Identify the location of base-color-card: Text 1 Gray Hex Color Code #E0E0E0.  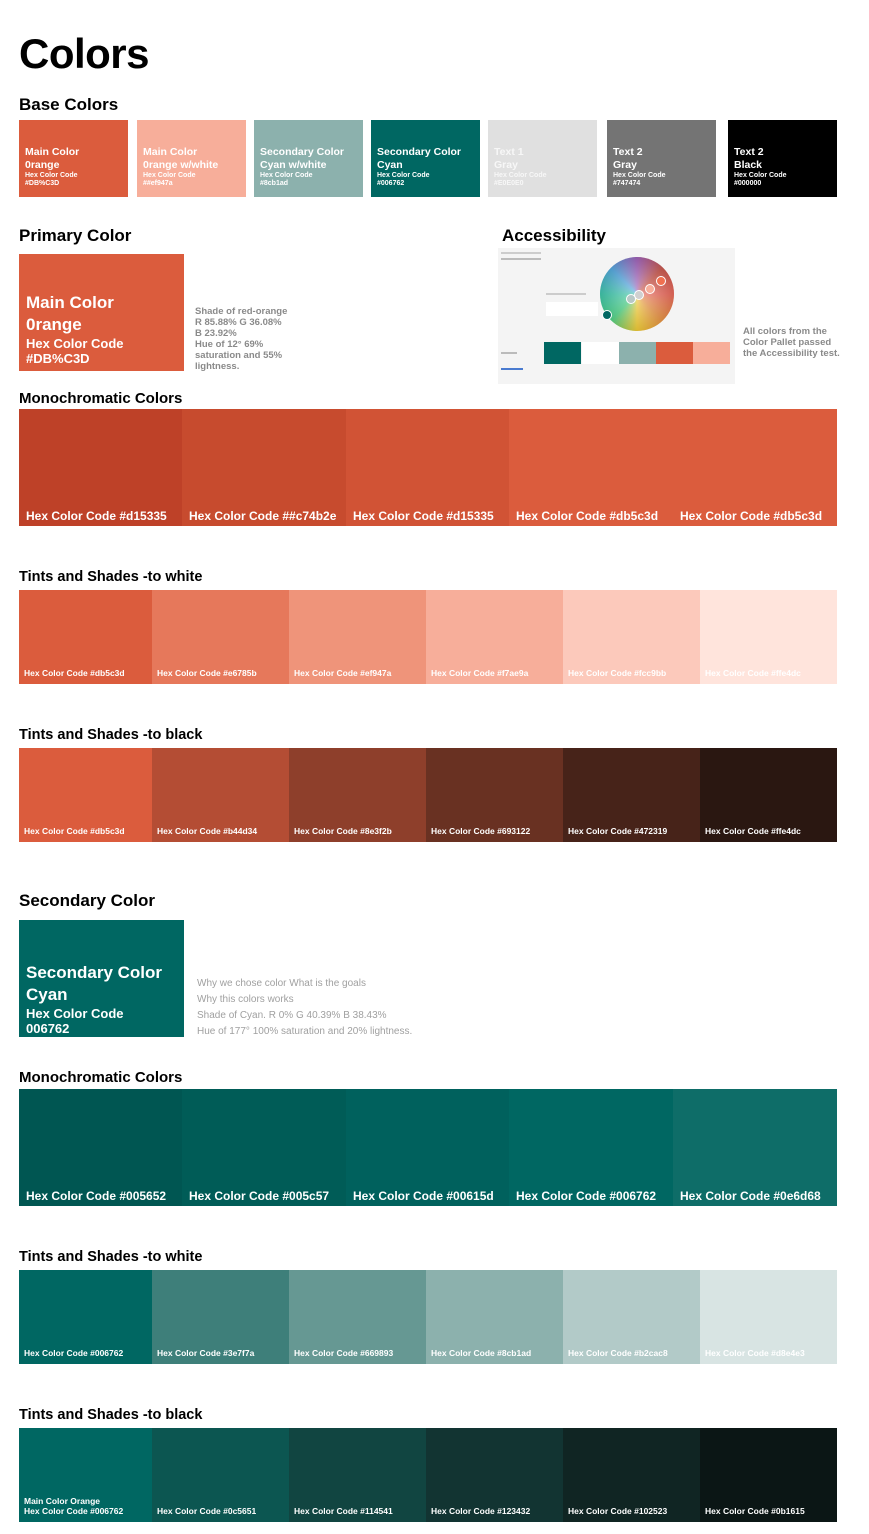
(542, 158).